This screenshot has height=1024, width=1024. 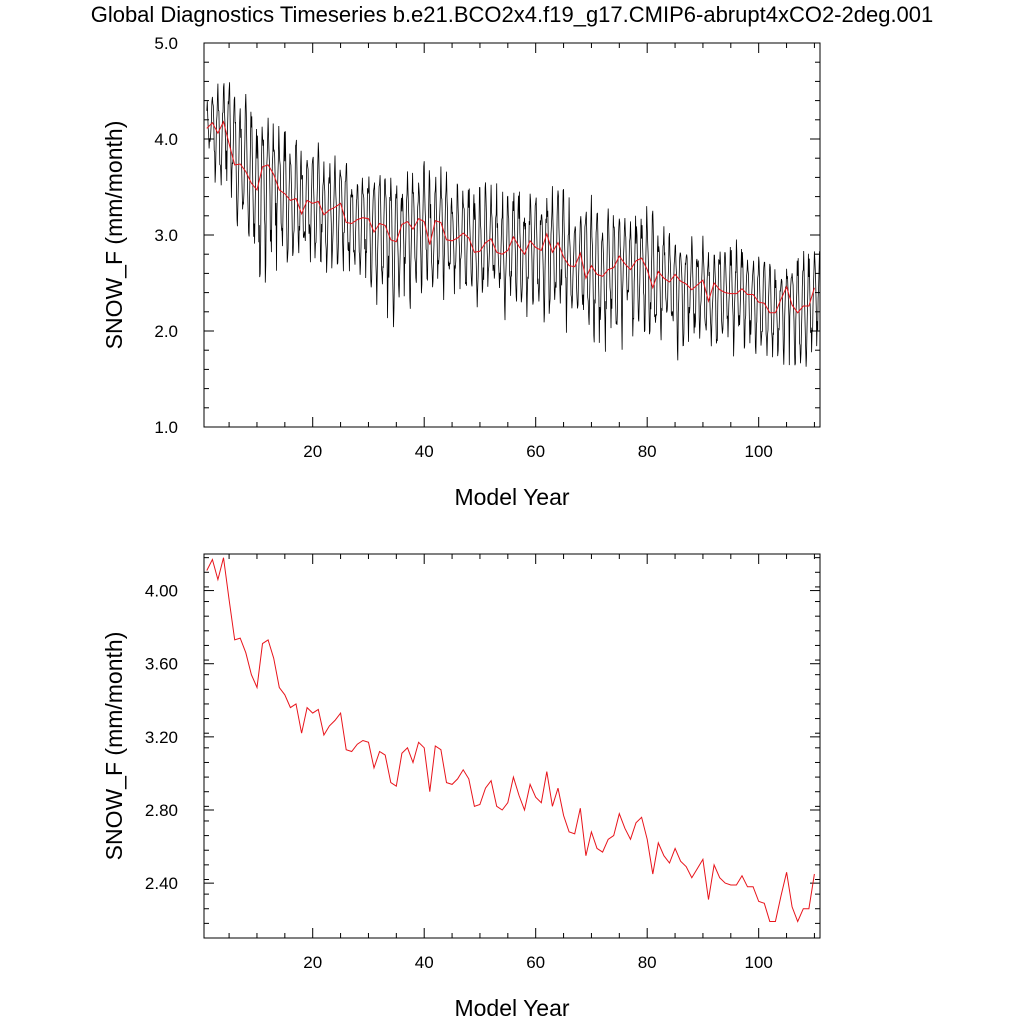 What do you see at coordinates (161, 883) in the screenshot?
I see `y-tick-label: 2.40` at bounding box center [161, 883].